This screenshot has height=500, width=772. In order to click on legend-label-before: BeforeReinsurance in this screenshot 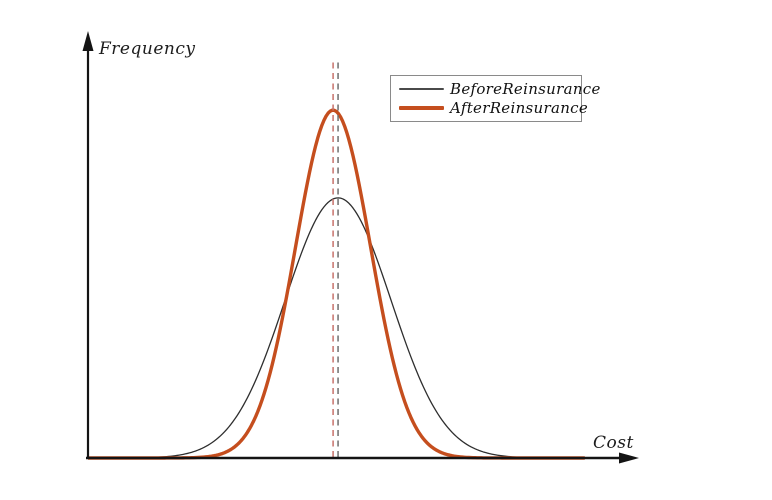, I will do `click(525, 89)`.